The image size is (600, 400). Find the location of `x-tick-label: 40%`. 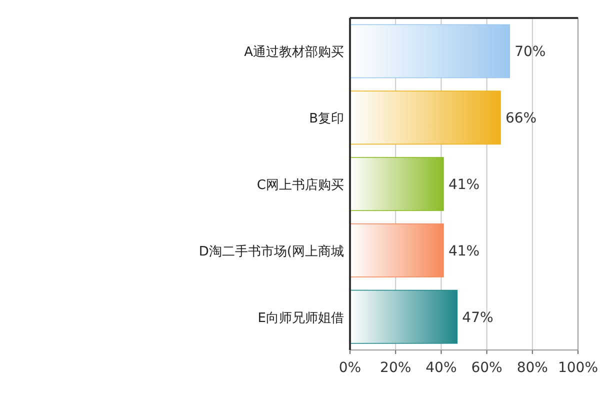

x-tick-label: 40% is located at coordinates (441, 368).